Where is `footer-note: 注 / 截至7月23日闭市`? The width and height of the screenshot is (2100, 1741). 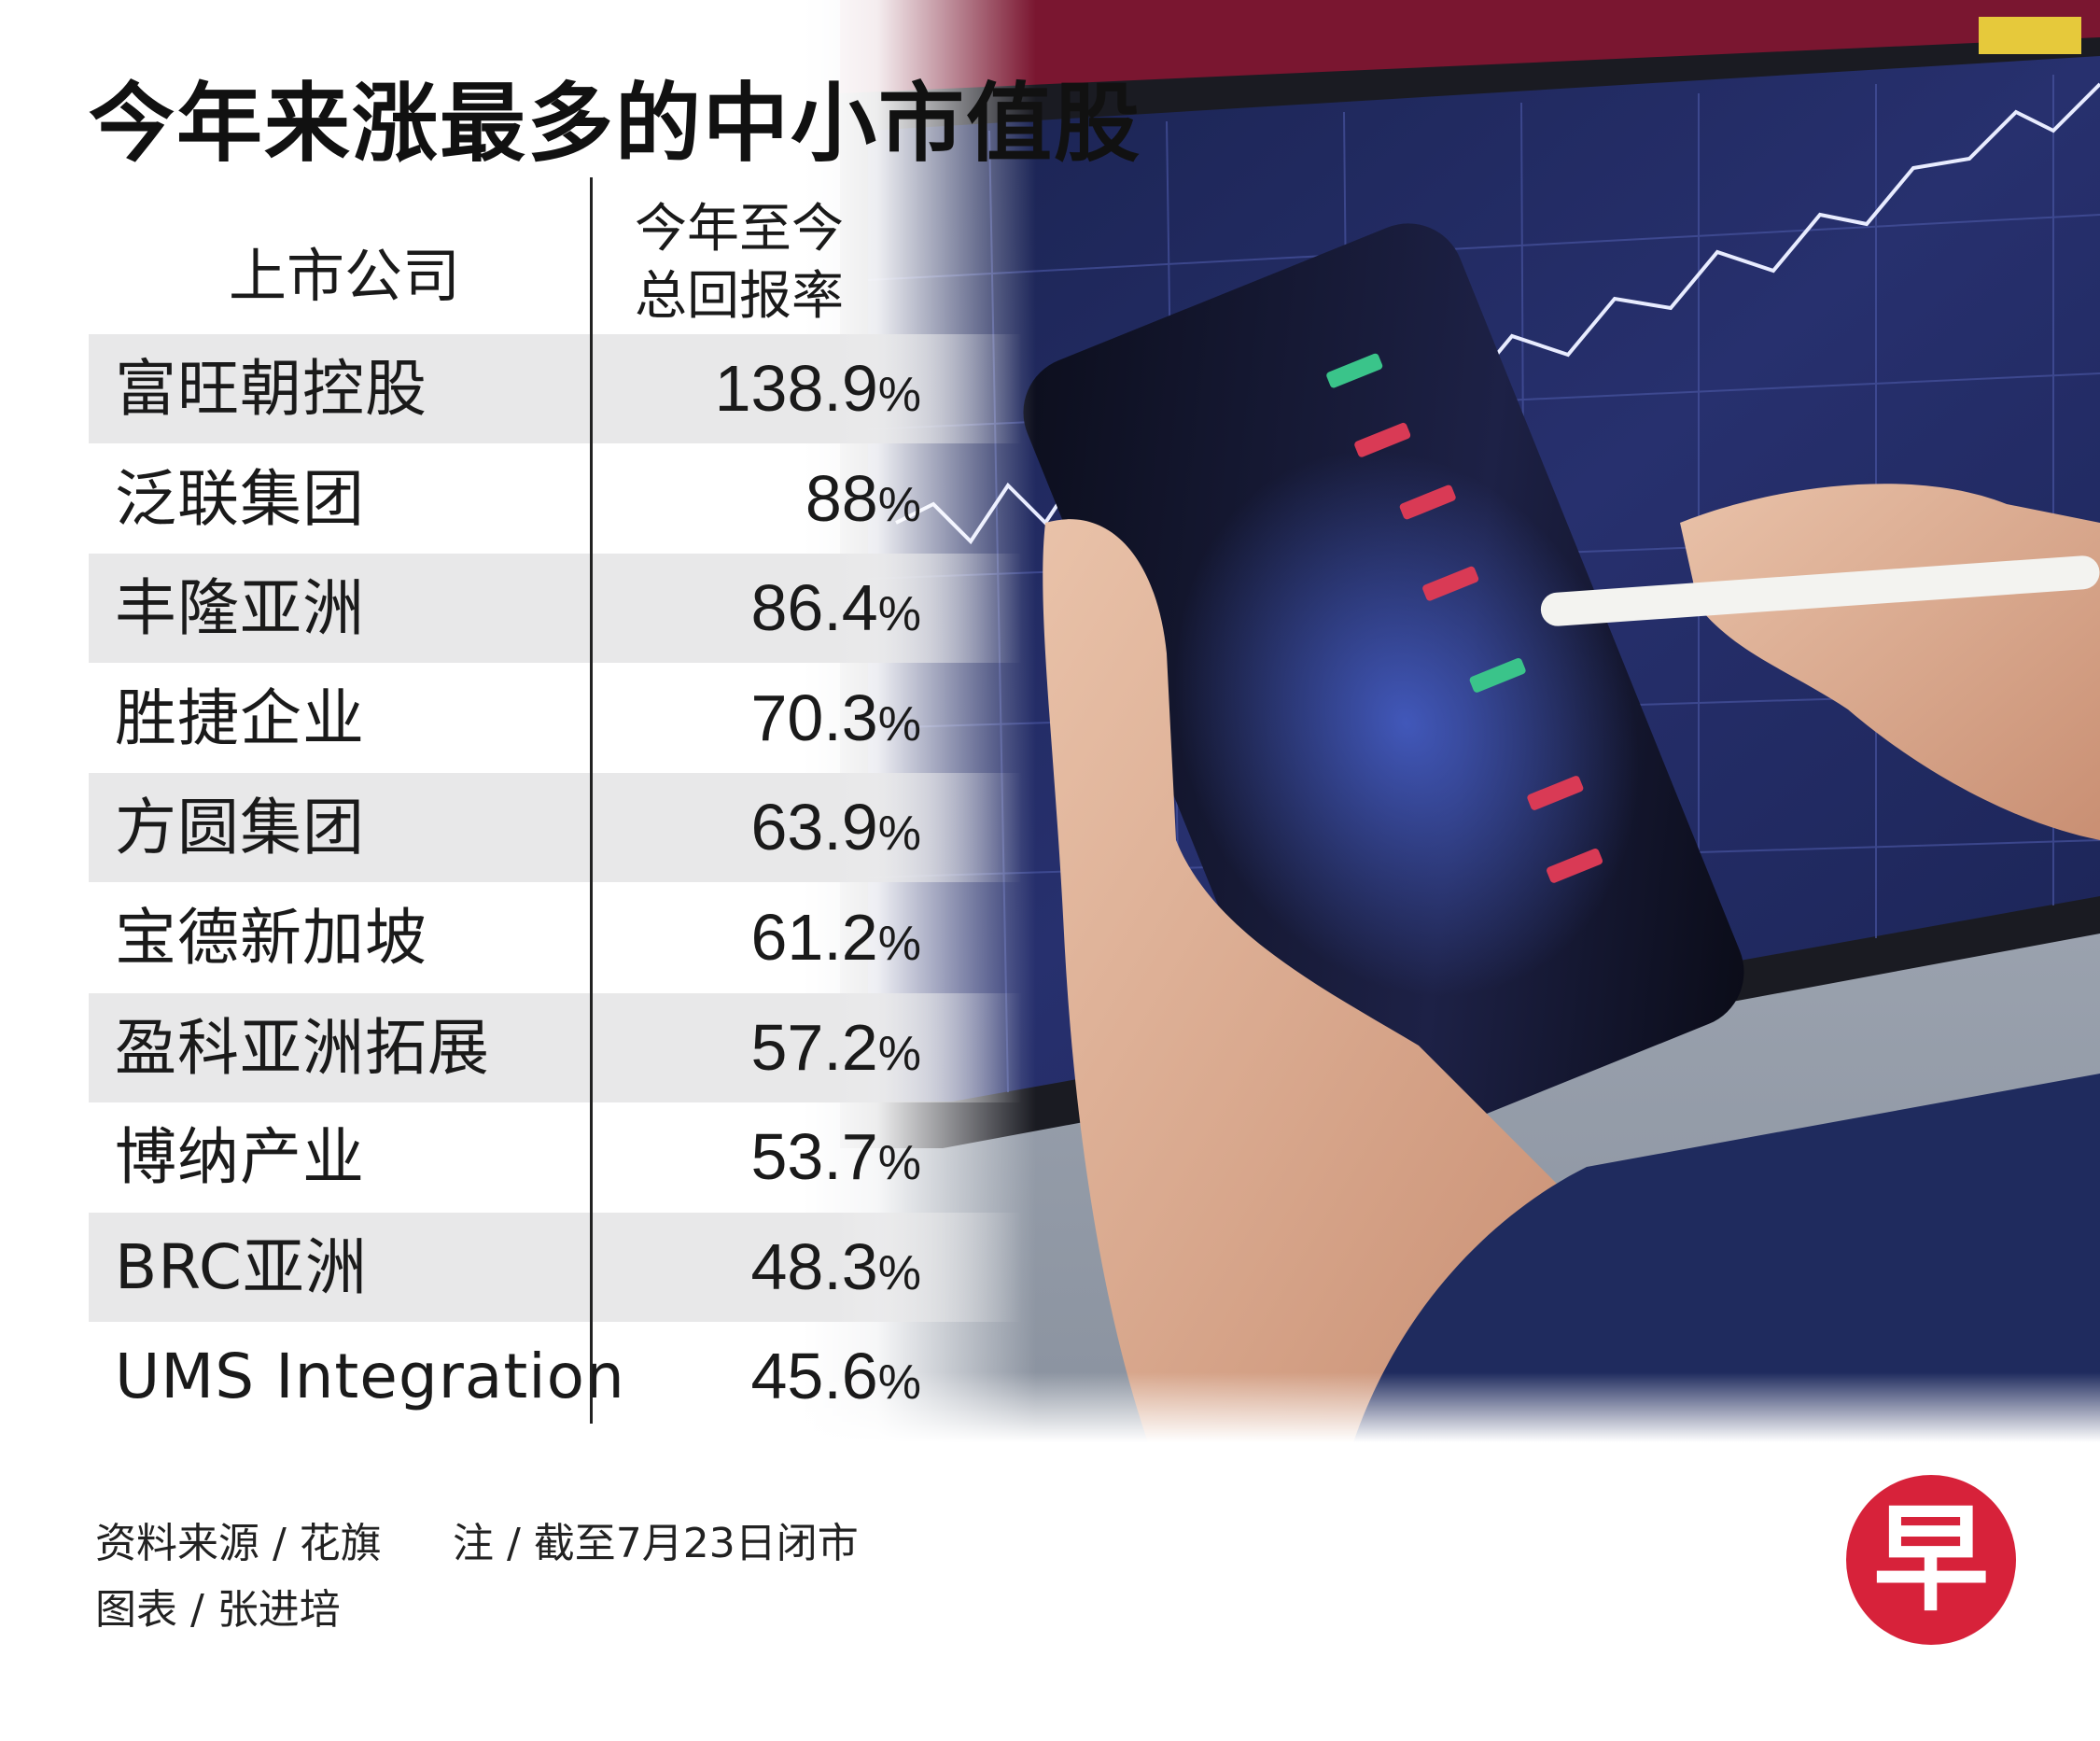
footer-note: 注 / 截至7月23日闭市 is located at coordinates (656, 1543).